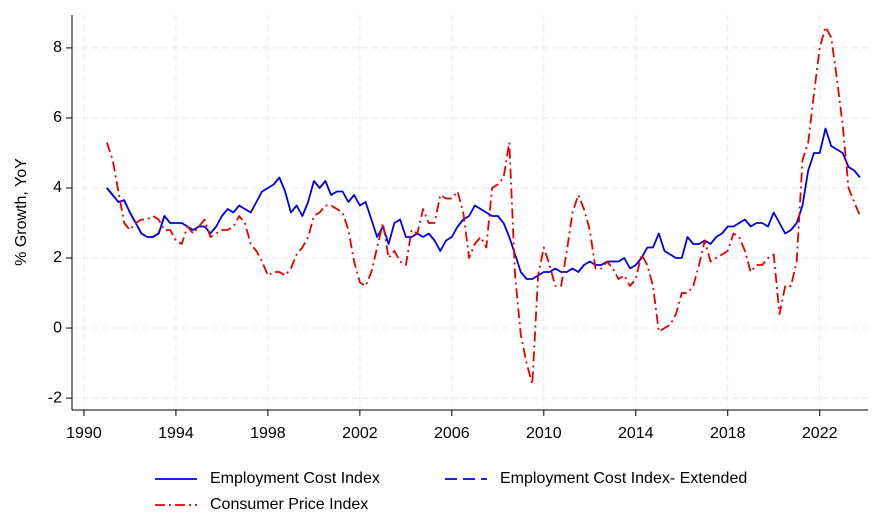 This screenshot has width=880, height=515. What do you see at coordinates (360, 433) in the screenshot?
I see `x-tick-label: 2002` at bounding box center [360, 433].